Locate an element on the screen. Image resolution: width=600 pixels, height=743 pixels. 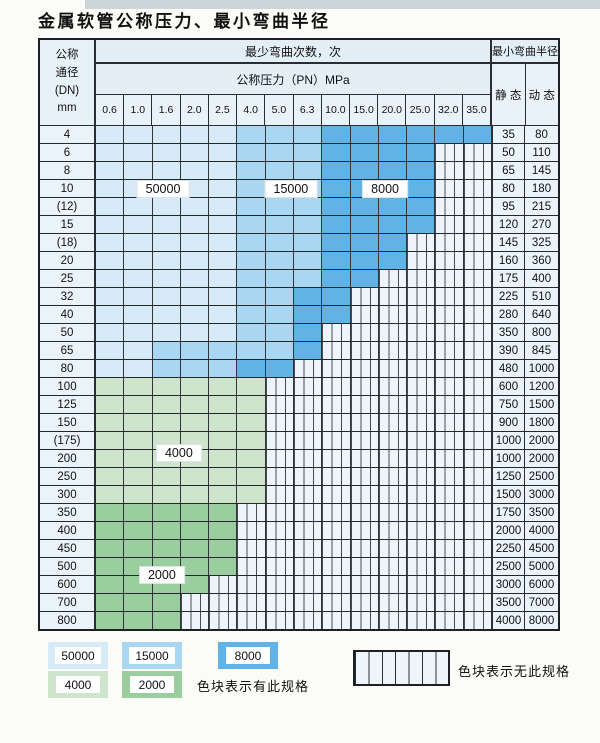
static-radius-cell: 2250 is located at coordinates (508, 548).